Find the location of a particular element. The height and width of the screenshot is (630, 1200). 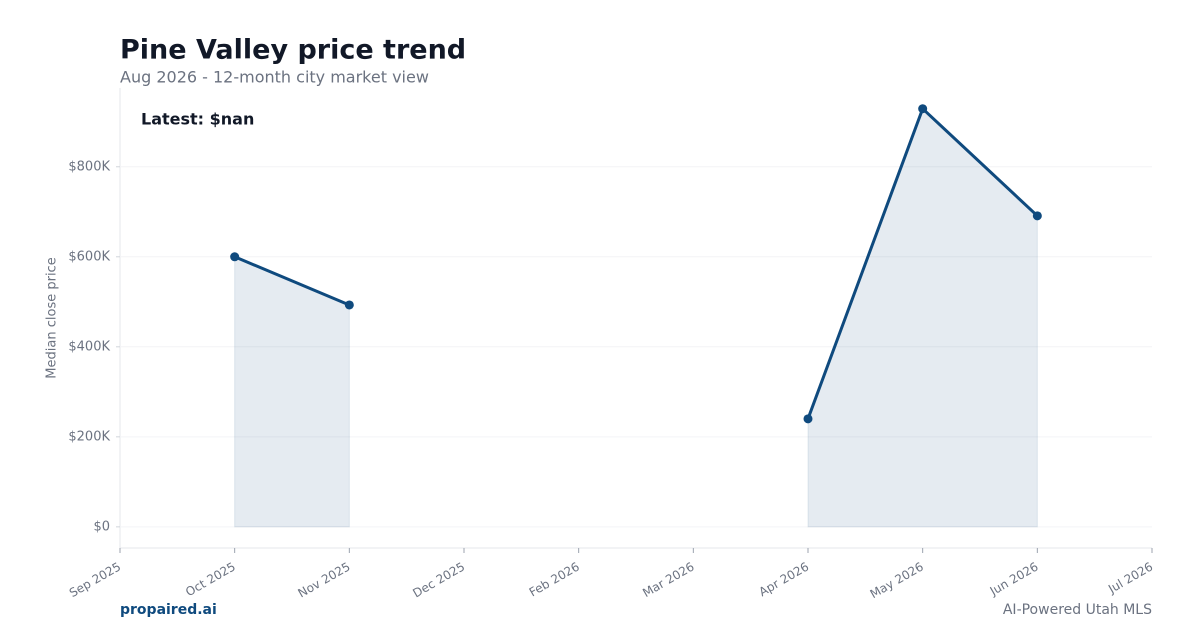

x-tick-label: Sep 2025 is located at coordinates (95, 580).